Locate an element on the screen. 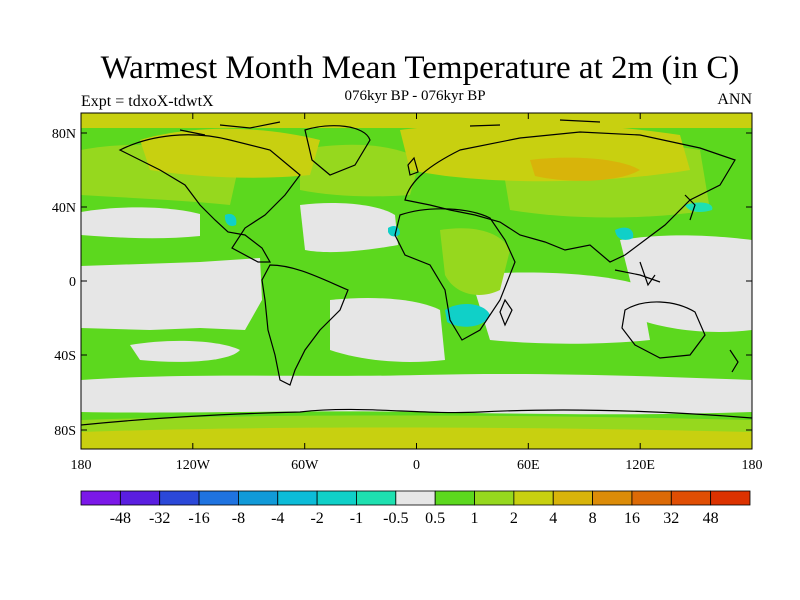  colorbar-label: -2 is located at coordinates (316, 518).